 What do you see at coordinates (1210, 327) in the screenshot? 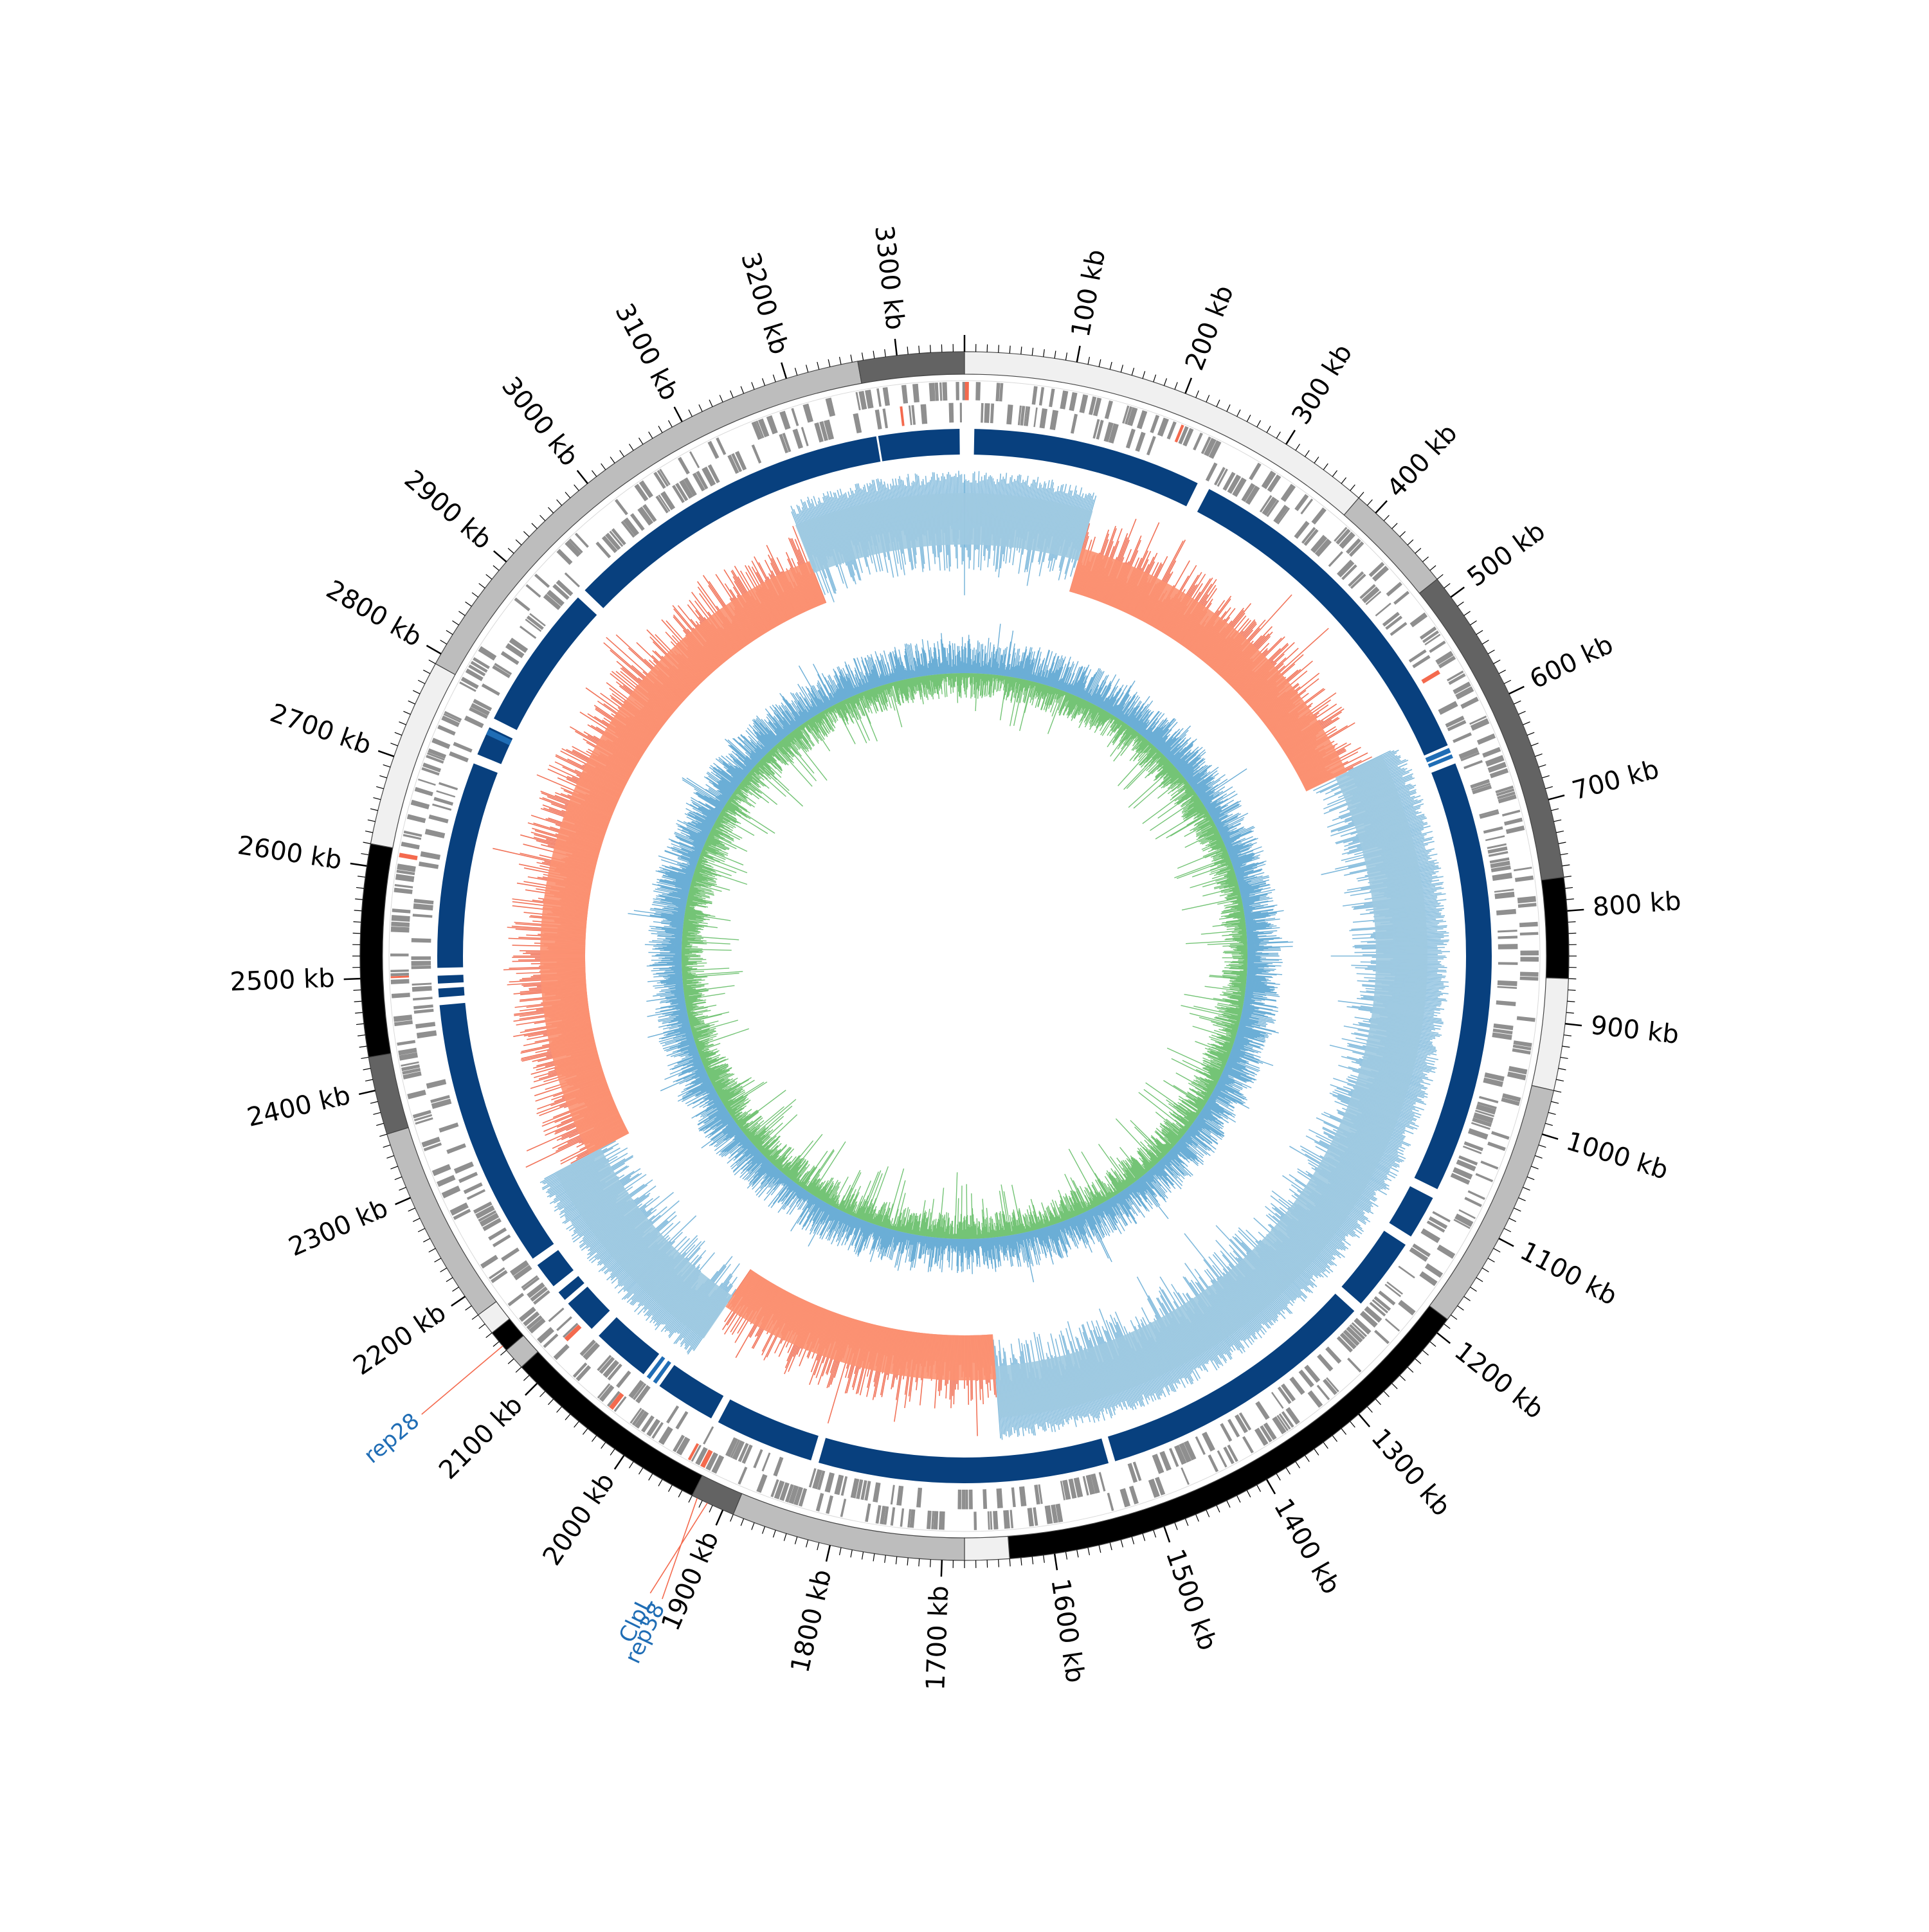
I see `tick-label: 200 kb` at bounding box center [1210, 327].